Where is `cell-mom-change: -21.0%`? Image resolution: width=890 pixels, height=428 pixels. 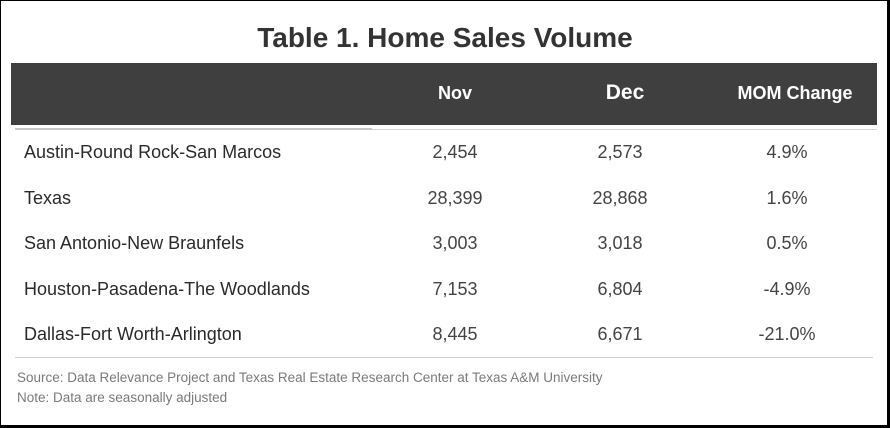
cell-mom-change: -21.0% is located at coordinates (787, 334).